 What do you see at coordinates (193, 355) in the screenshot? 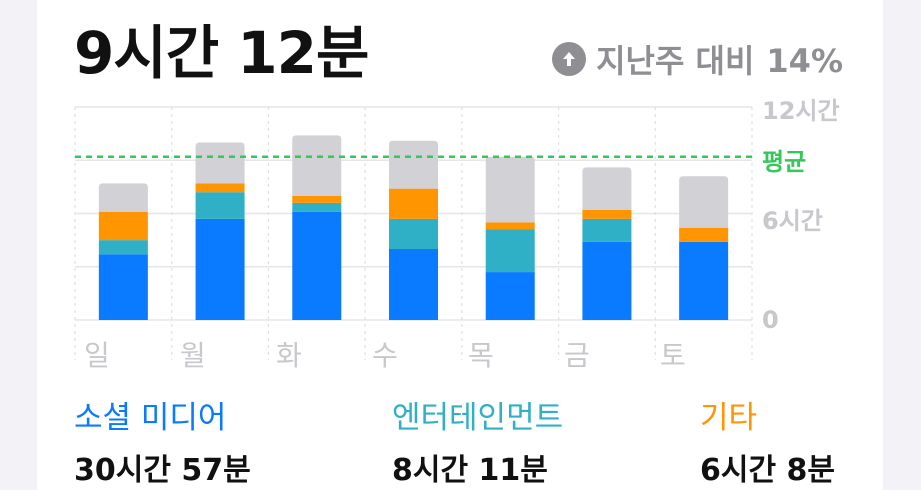
I see `day-label-mon: 월` at bounding box center [193, 355].